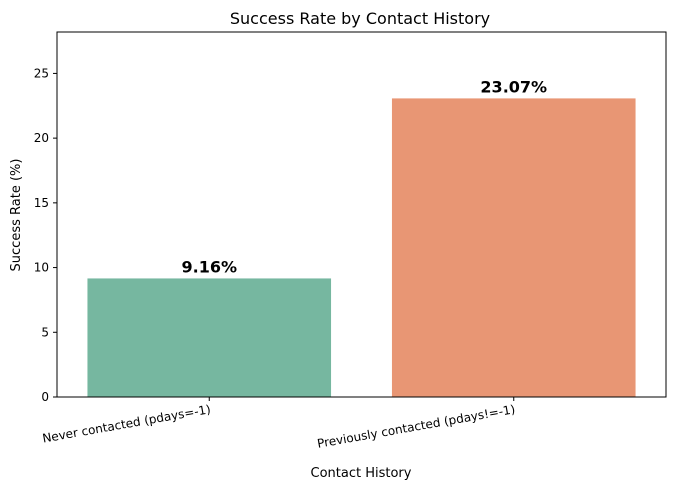 This screenshot has width=675, height=494. I want to click on y-tick-label-1: 0, so click(45, 397).